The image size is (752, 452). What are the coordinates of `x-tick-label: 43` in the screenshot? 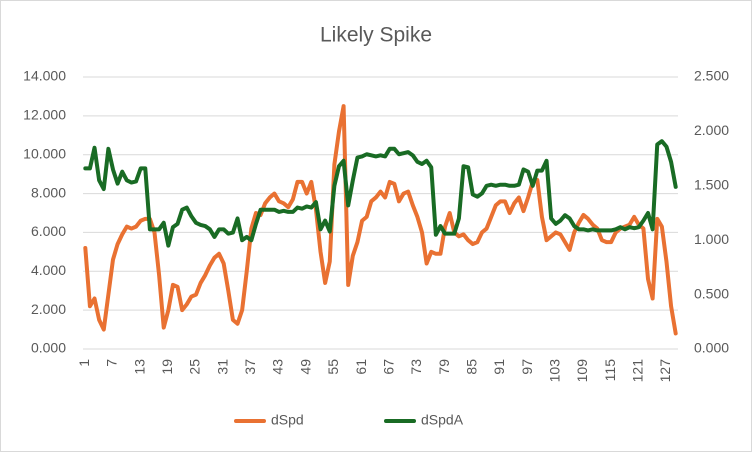 It's located at (278, 367).